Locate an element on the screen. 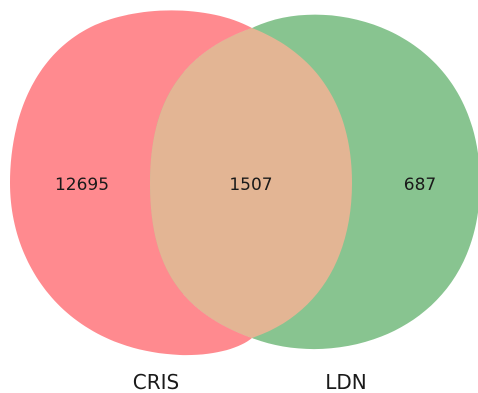 This screenshot has height=393, width=478. set-label-ldn: LDN is located at coordinates (346, 381).